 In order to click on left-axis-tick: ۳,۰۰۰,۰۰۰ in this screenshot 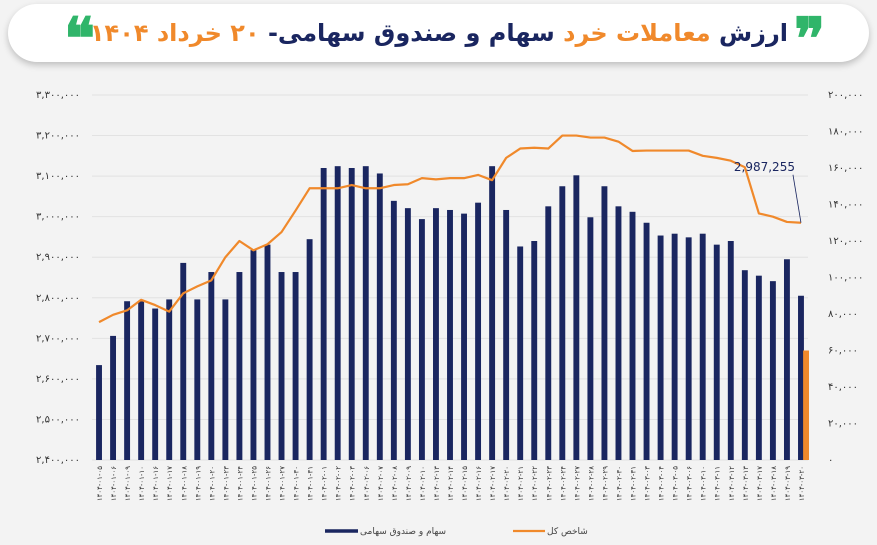, I will do `click(58, 217)`.